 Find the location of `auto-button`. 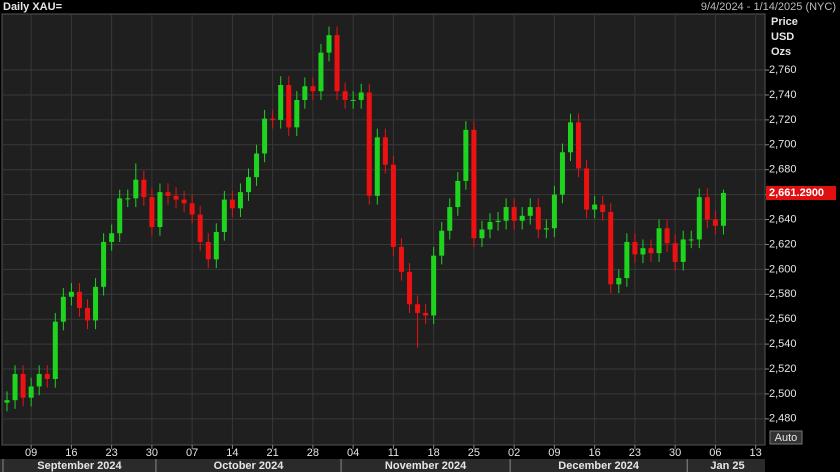

auto-button is located at coordinates (786, 437).